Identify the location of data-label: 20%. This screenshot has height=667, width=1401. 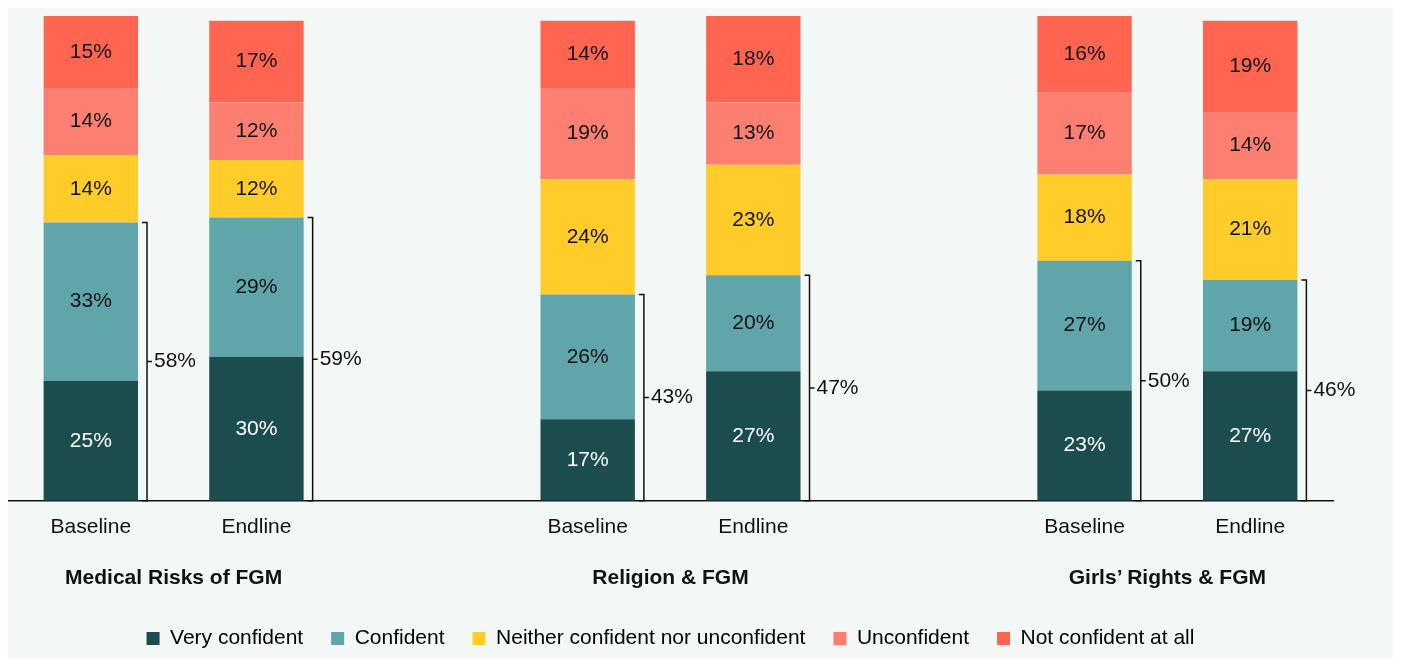
(753, 321).